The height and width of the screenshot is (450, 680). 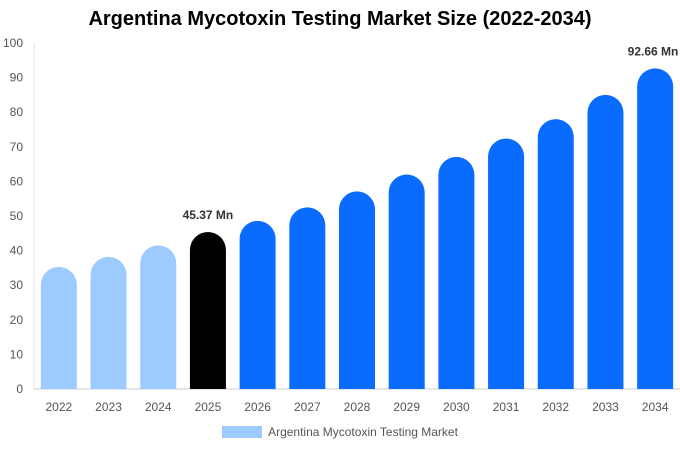 I want to click on y-tick-label: 80, so click(x=17, y=112).